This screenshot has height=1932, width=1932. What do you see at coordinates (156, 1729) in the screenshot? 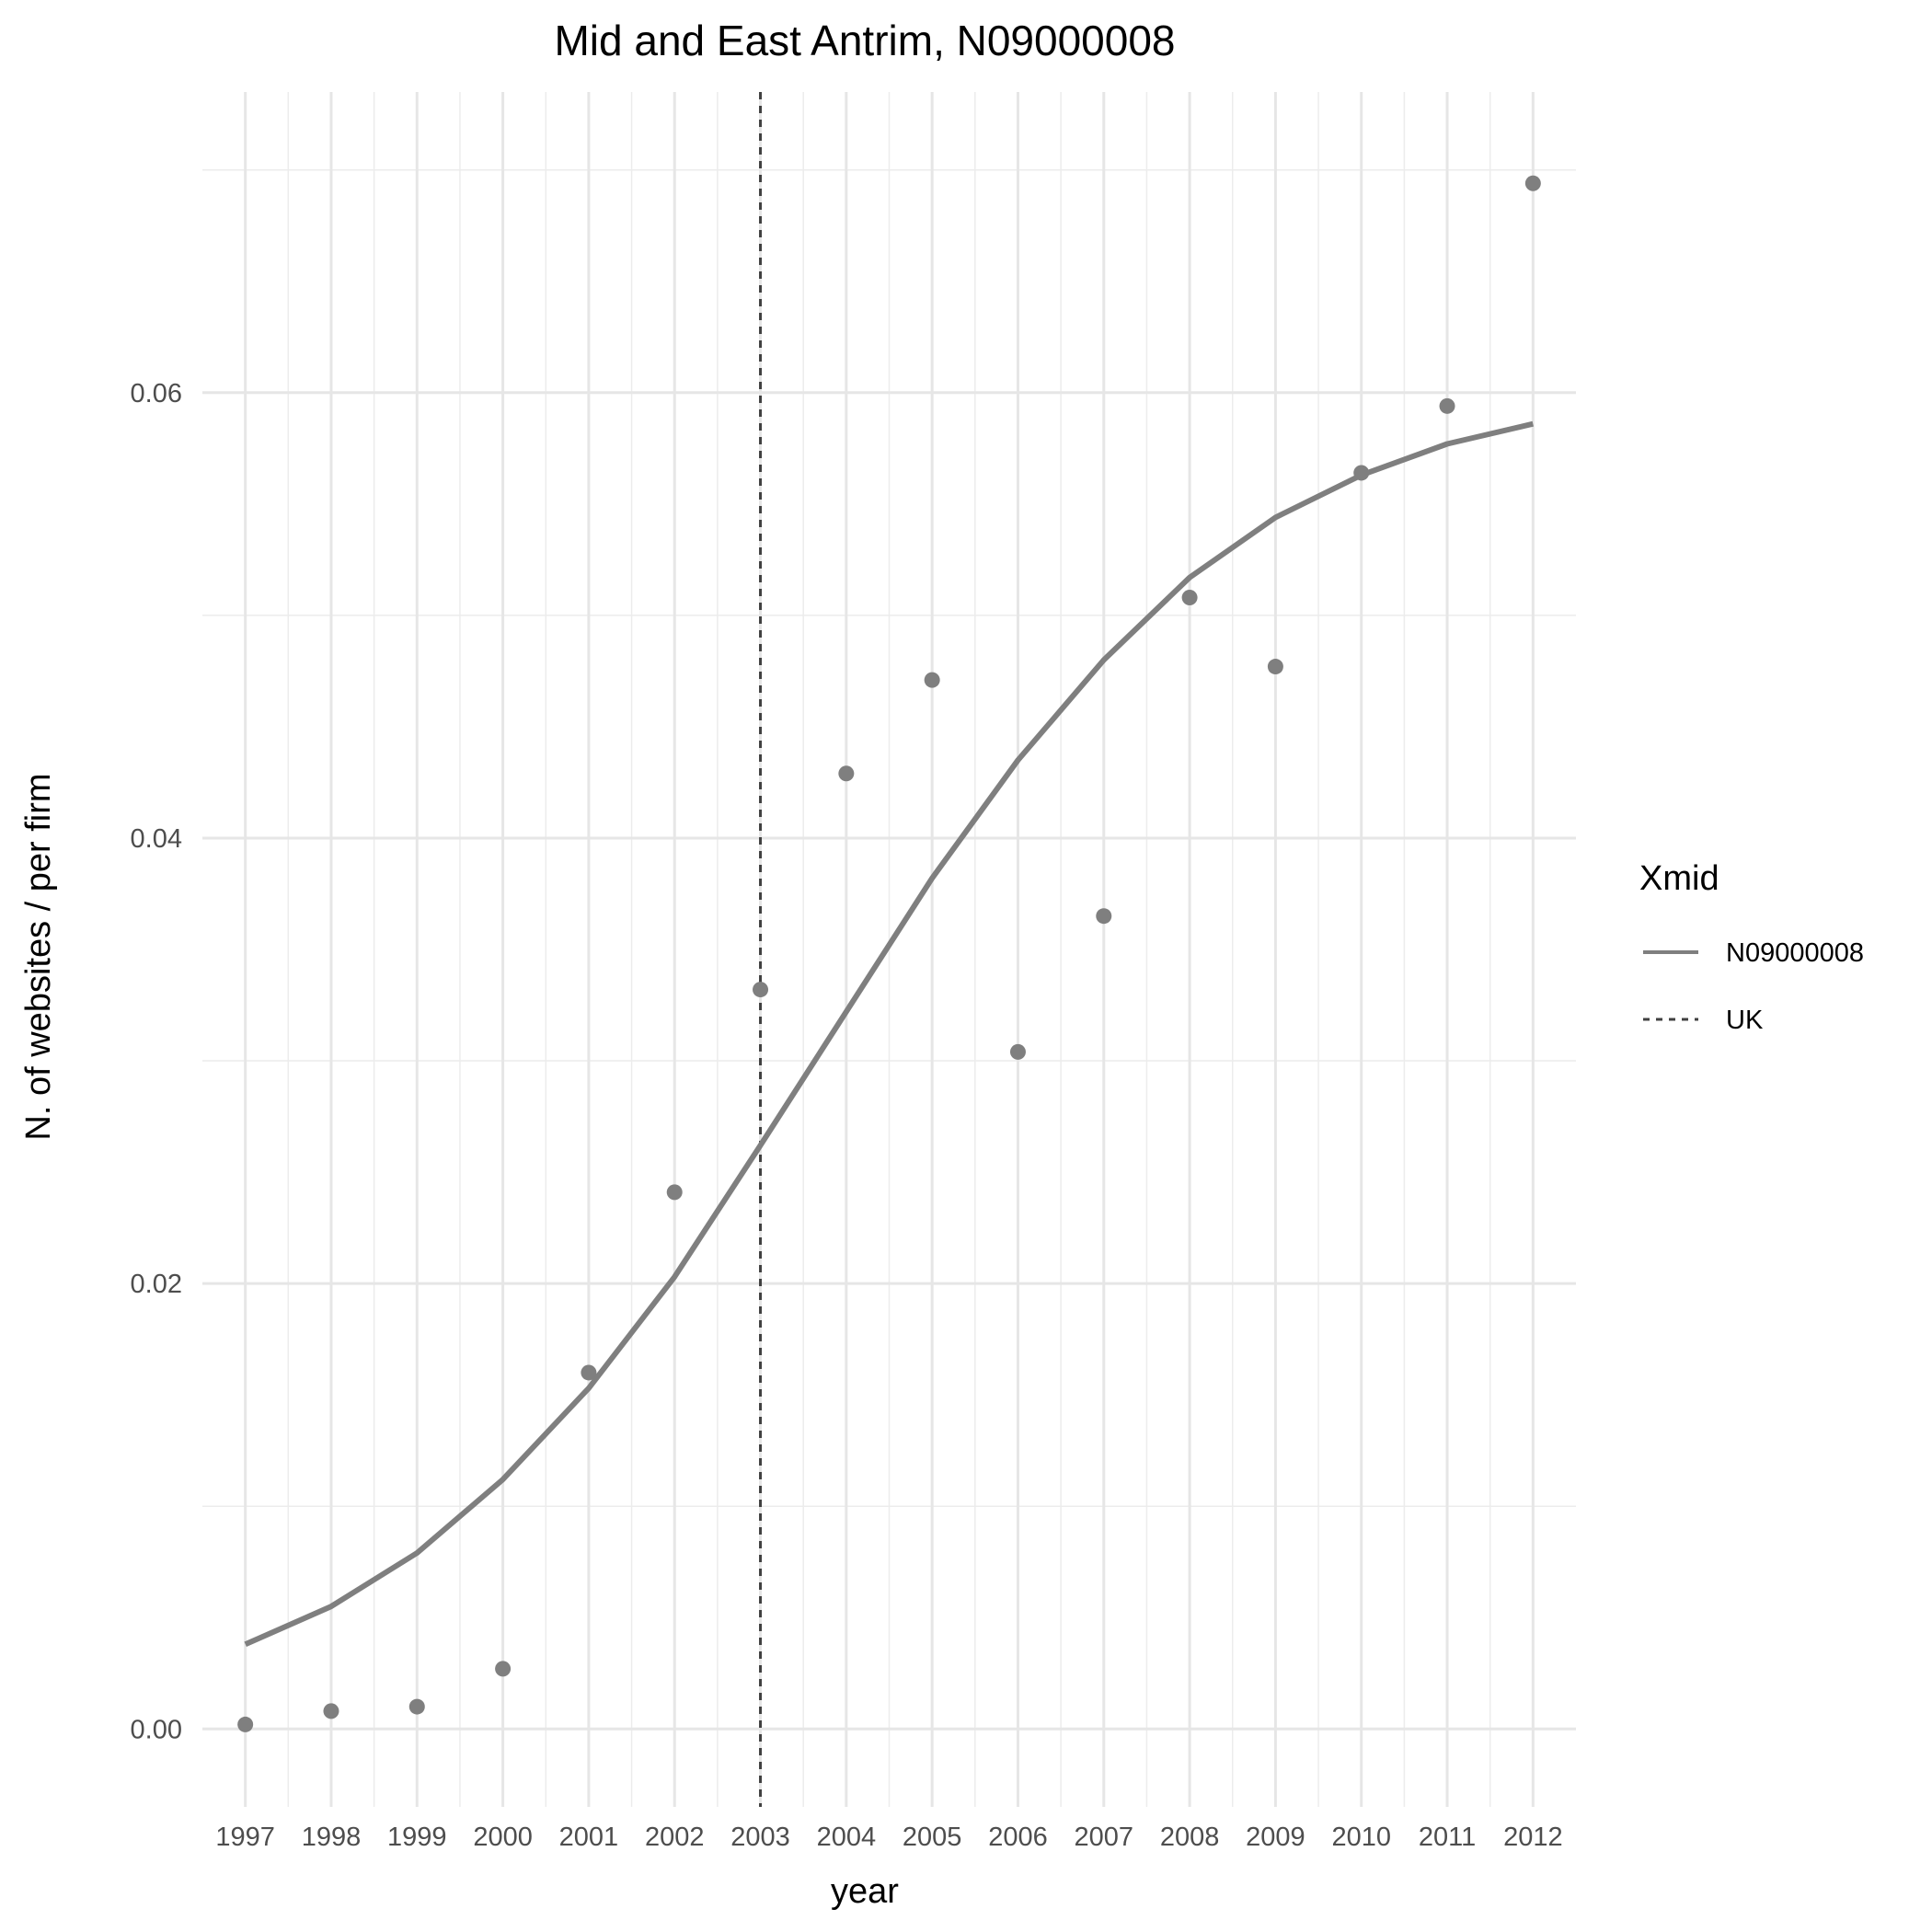
I see `y-tick-label: 0.00` at bounding box center [156, 1729].